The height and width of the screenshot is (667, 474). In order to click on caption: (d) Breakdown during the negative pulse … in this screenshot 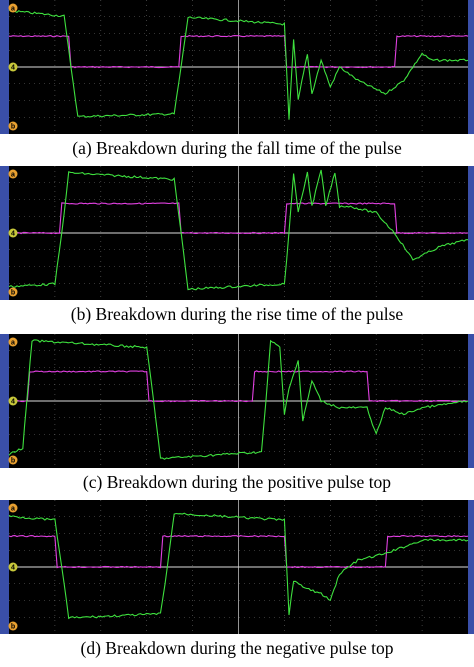, I will do `click(237, 648)`.